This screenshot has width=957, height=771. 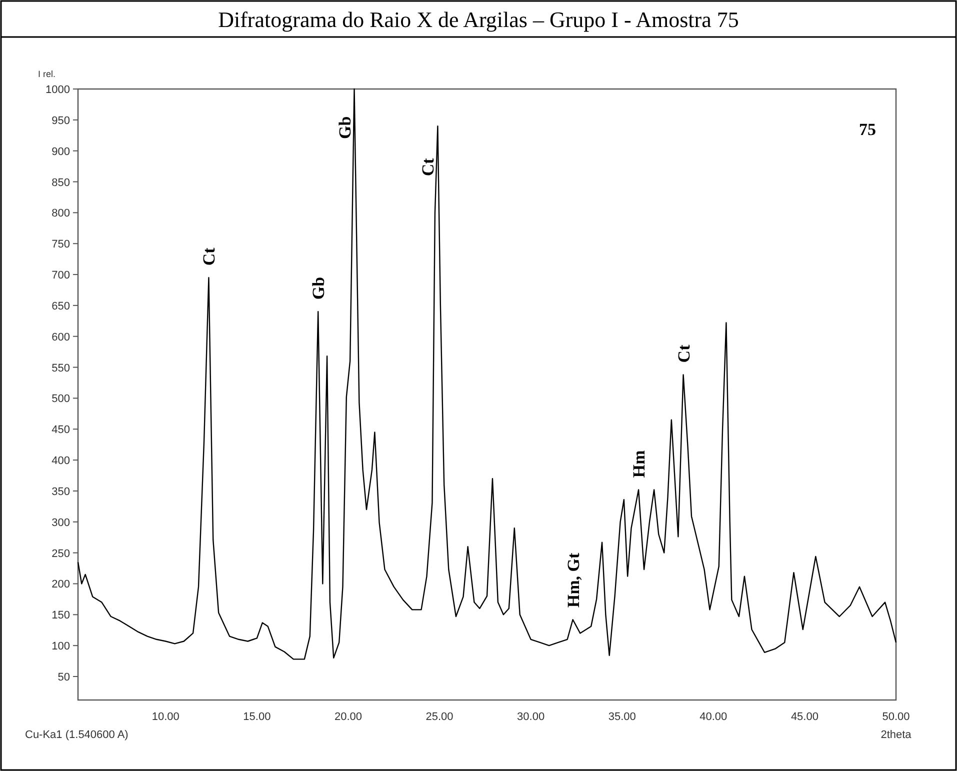 What do you see at coordinates (61, 306) in the screenshot?
I see `y-tick-label: 650` at bounding box center [61, 306].